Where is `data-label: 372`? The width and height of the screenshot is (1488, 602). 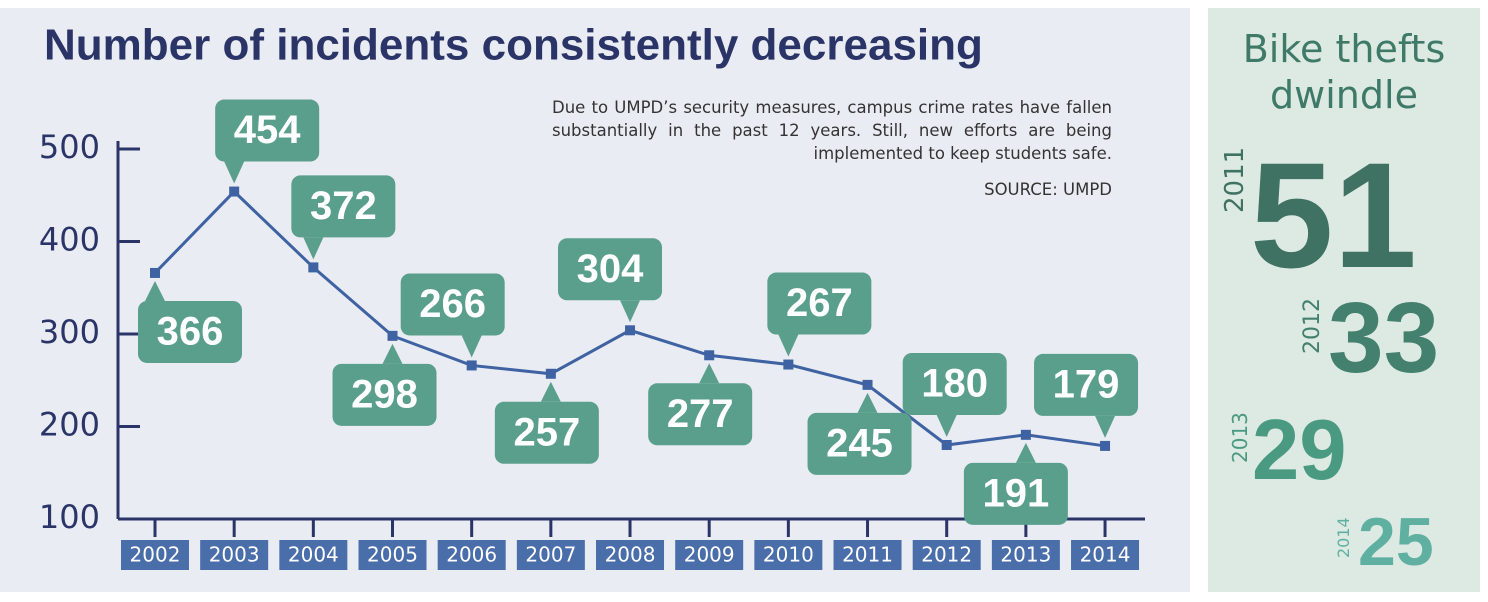 data-label: 372 is located at coordinates (343, 206).